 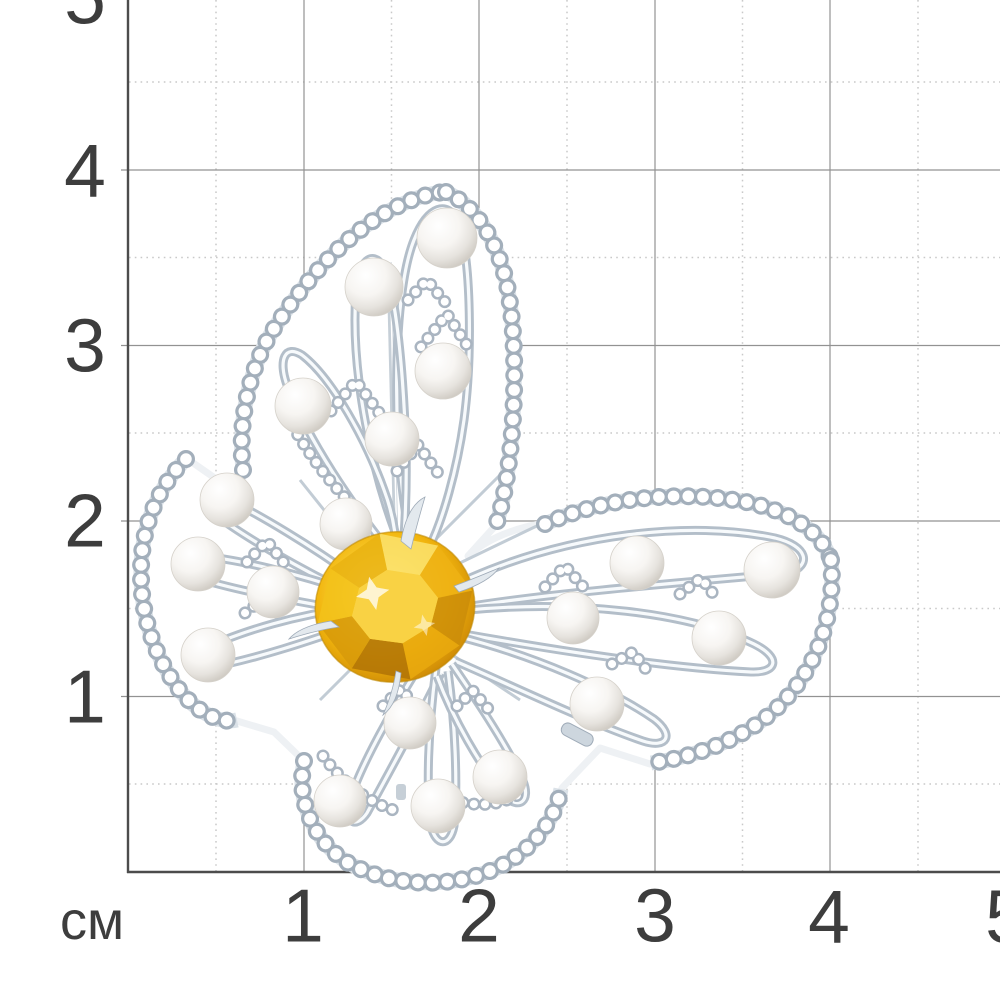 I want to click on left-wing-pave, so click(x=188, y=590).